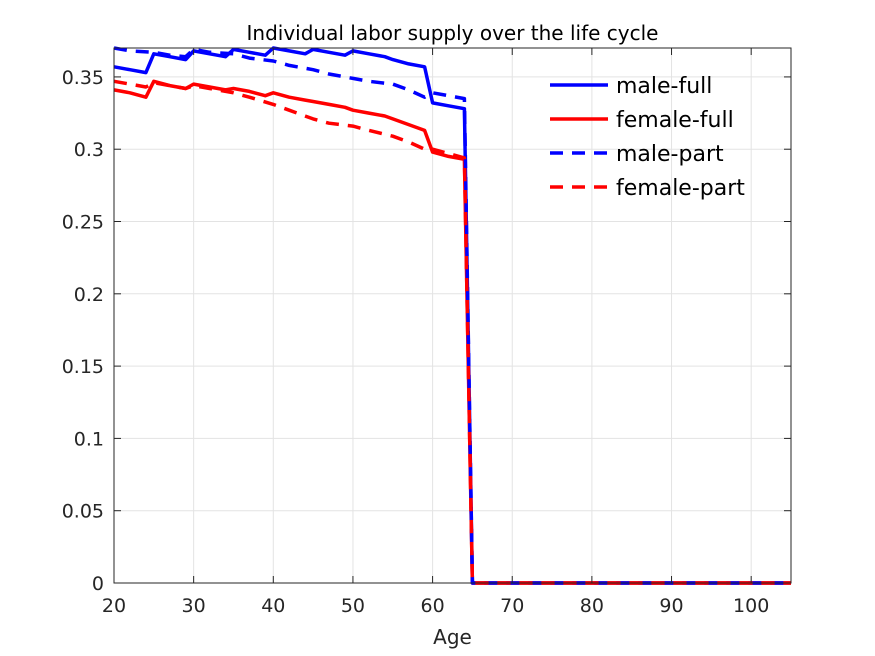 The height and width of the screenshot is (656, 875). What do you see at coordinates (194, 606) in the screenshot?
I see `x-tick-label: 30` at bounding box center [194, 606].